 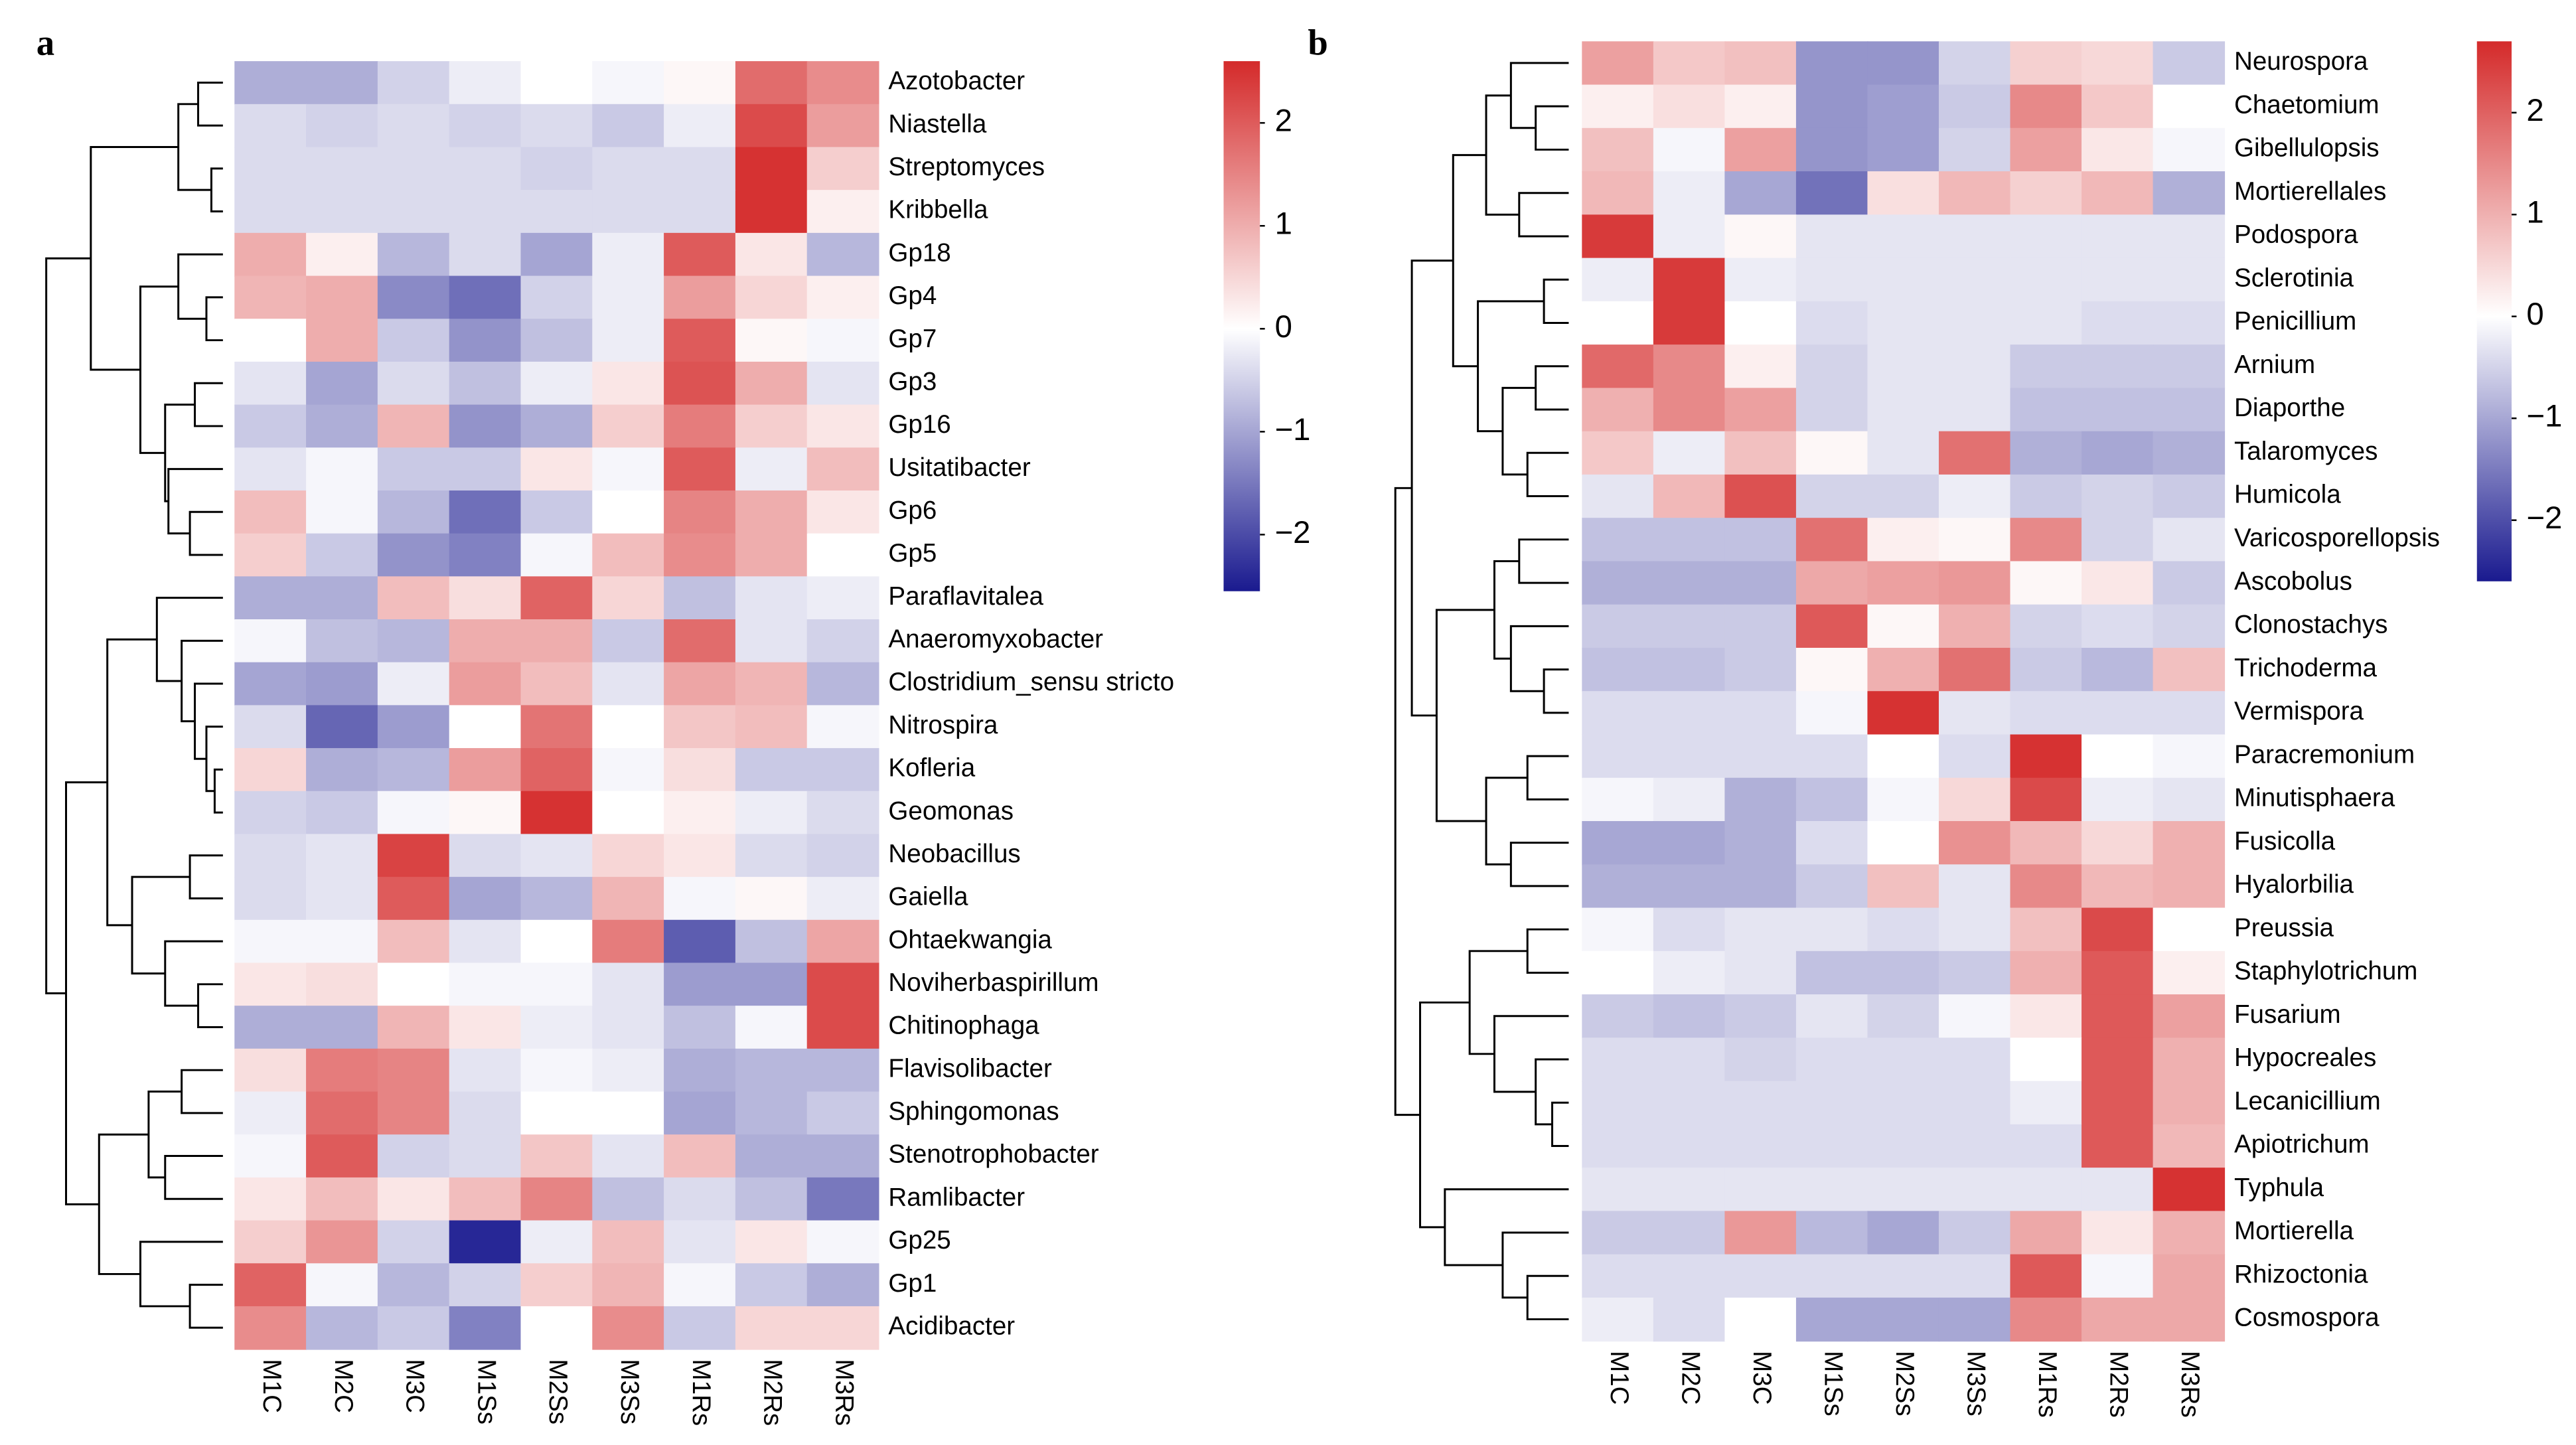 I want to click on row-label: Gp18, so click(x=919, y=252).